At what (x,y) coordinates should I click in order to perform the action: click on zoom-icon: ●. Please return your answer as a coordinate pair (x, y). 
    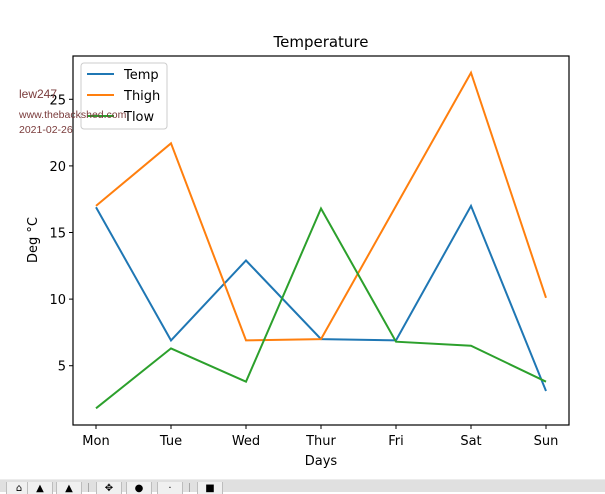
    Looking at the image, I should click on (139, 488).